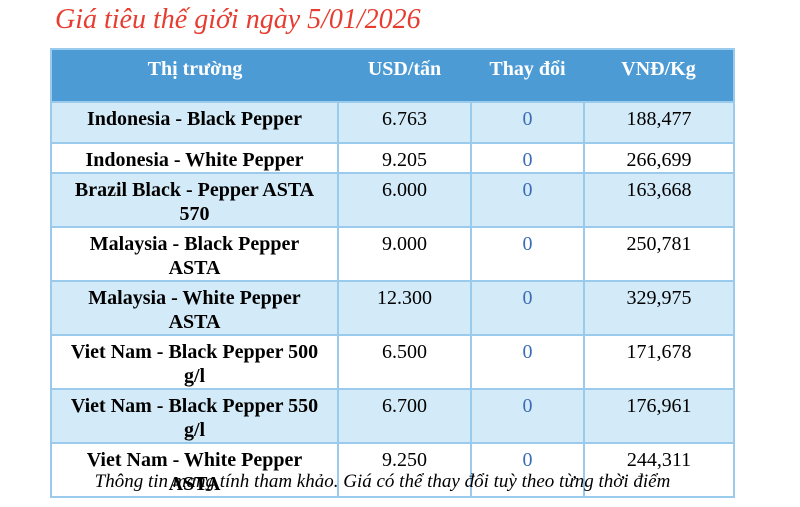  Describe the element at coordinates (194, 416) in the screenshot. I see `market-cell: Viet Nam - Black Pepper 550 g/l` at that location.